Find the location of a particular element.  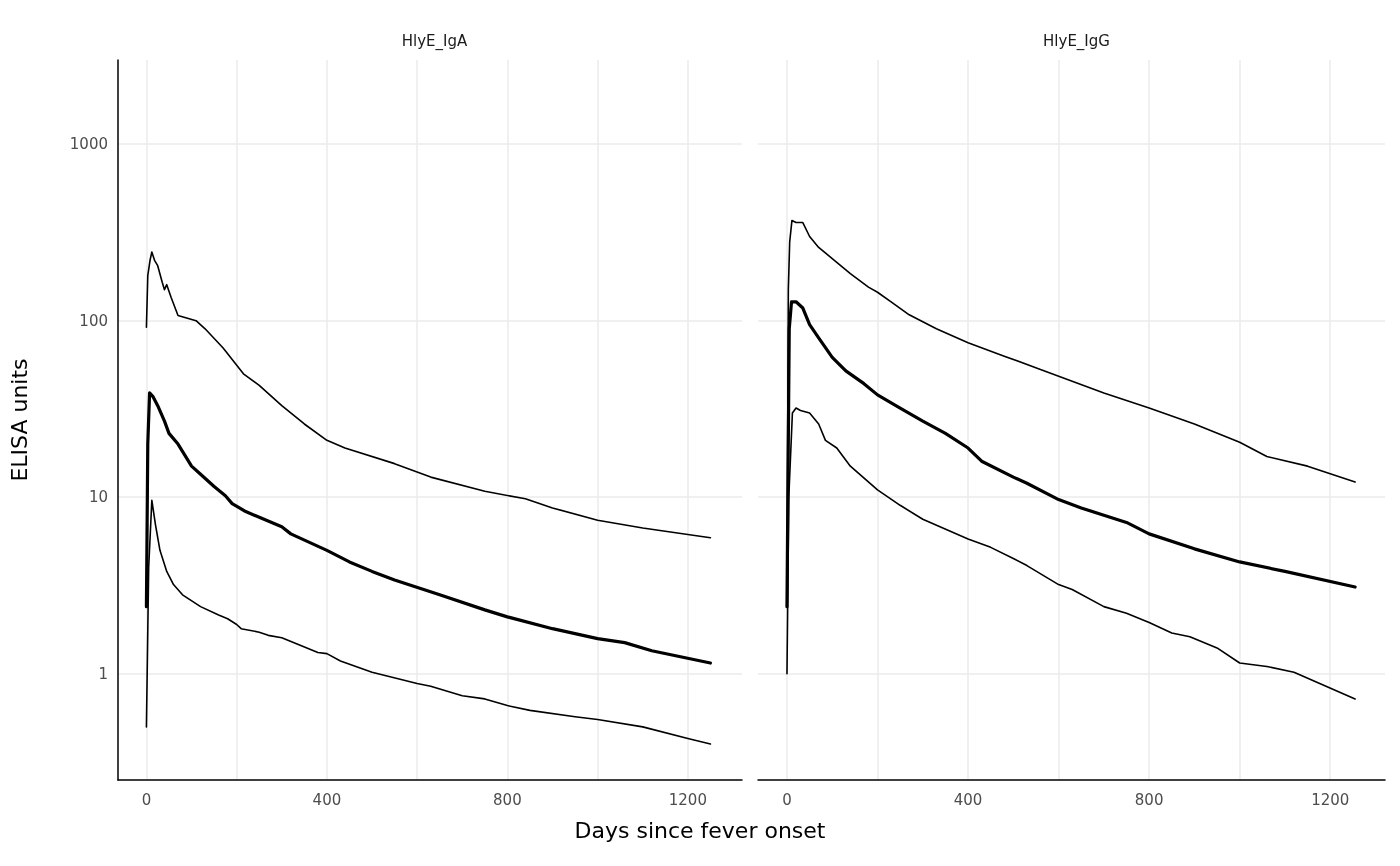

chart-title: HlyE_IgG is located at coordinates (1076, 41).